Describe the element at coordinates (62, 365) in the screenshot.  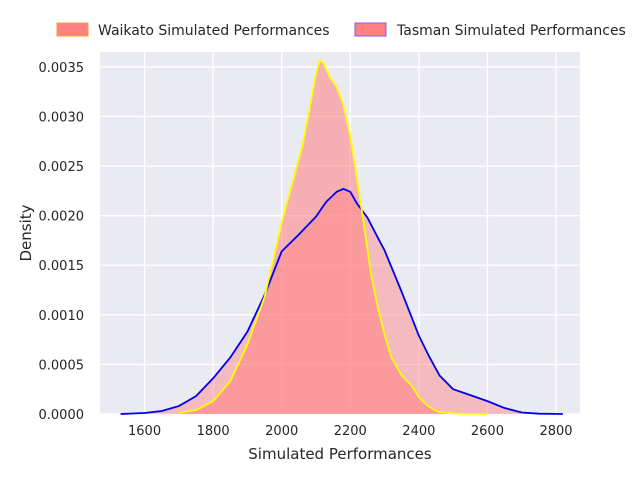
I see `y-tick-label-0.0005: 0.0005` at that location.